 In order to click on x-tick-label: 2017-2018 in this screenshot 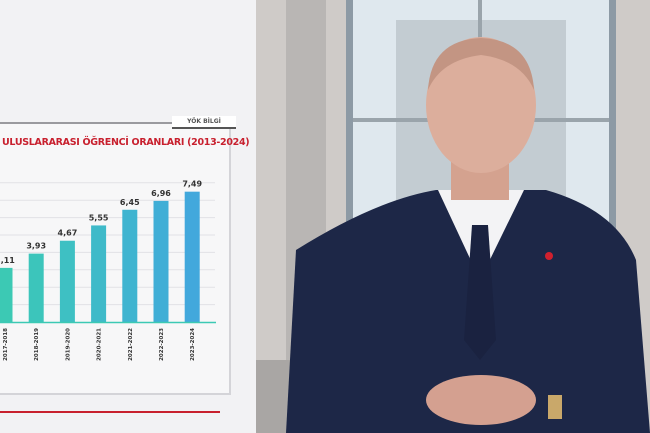, I will do `click(6, 344)`.